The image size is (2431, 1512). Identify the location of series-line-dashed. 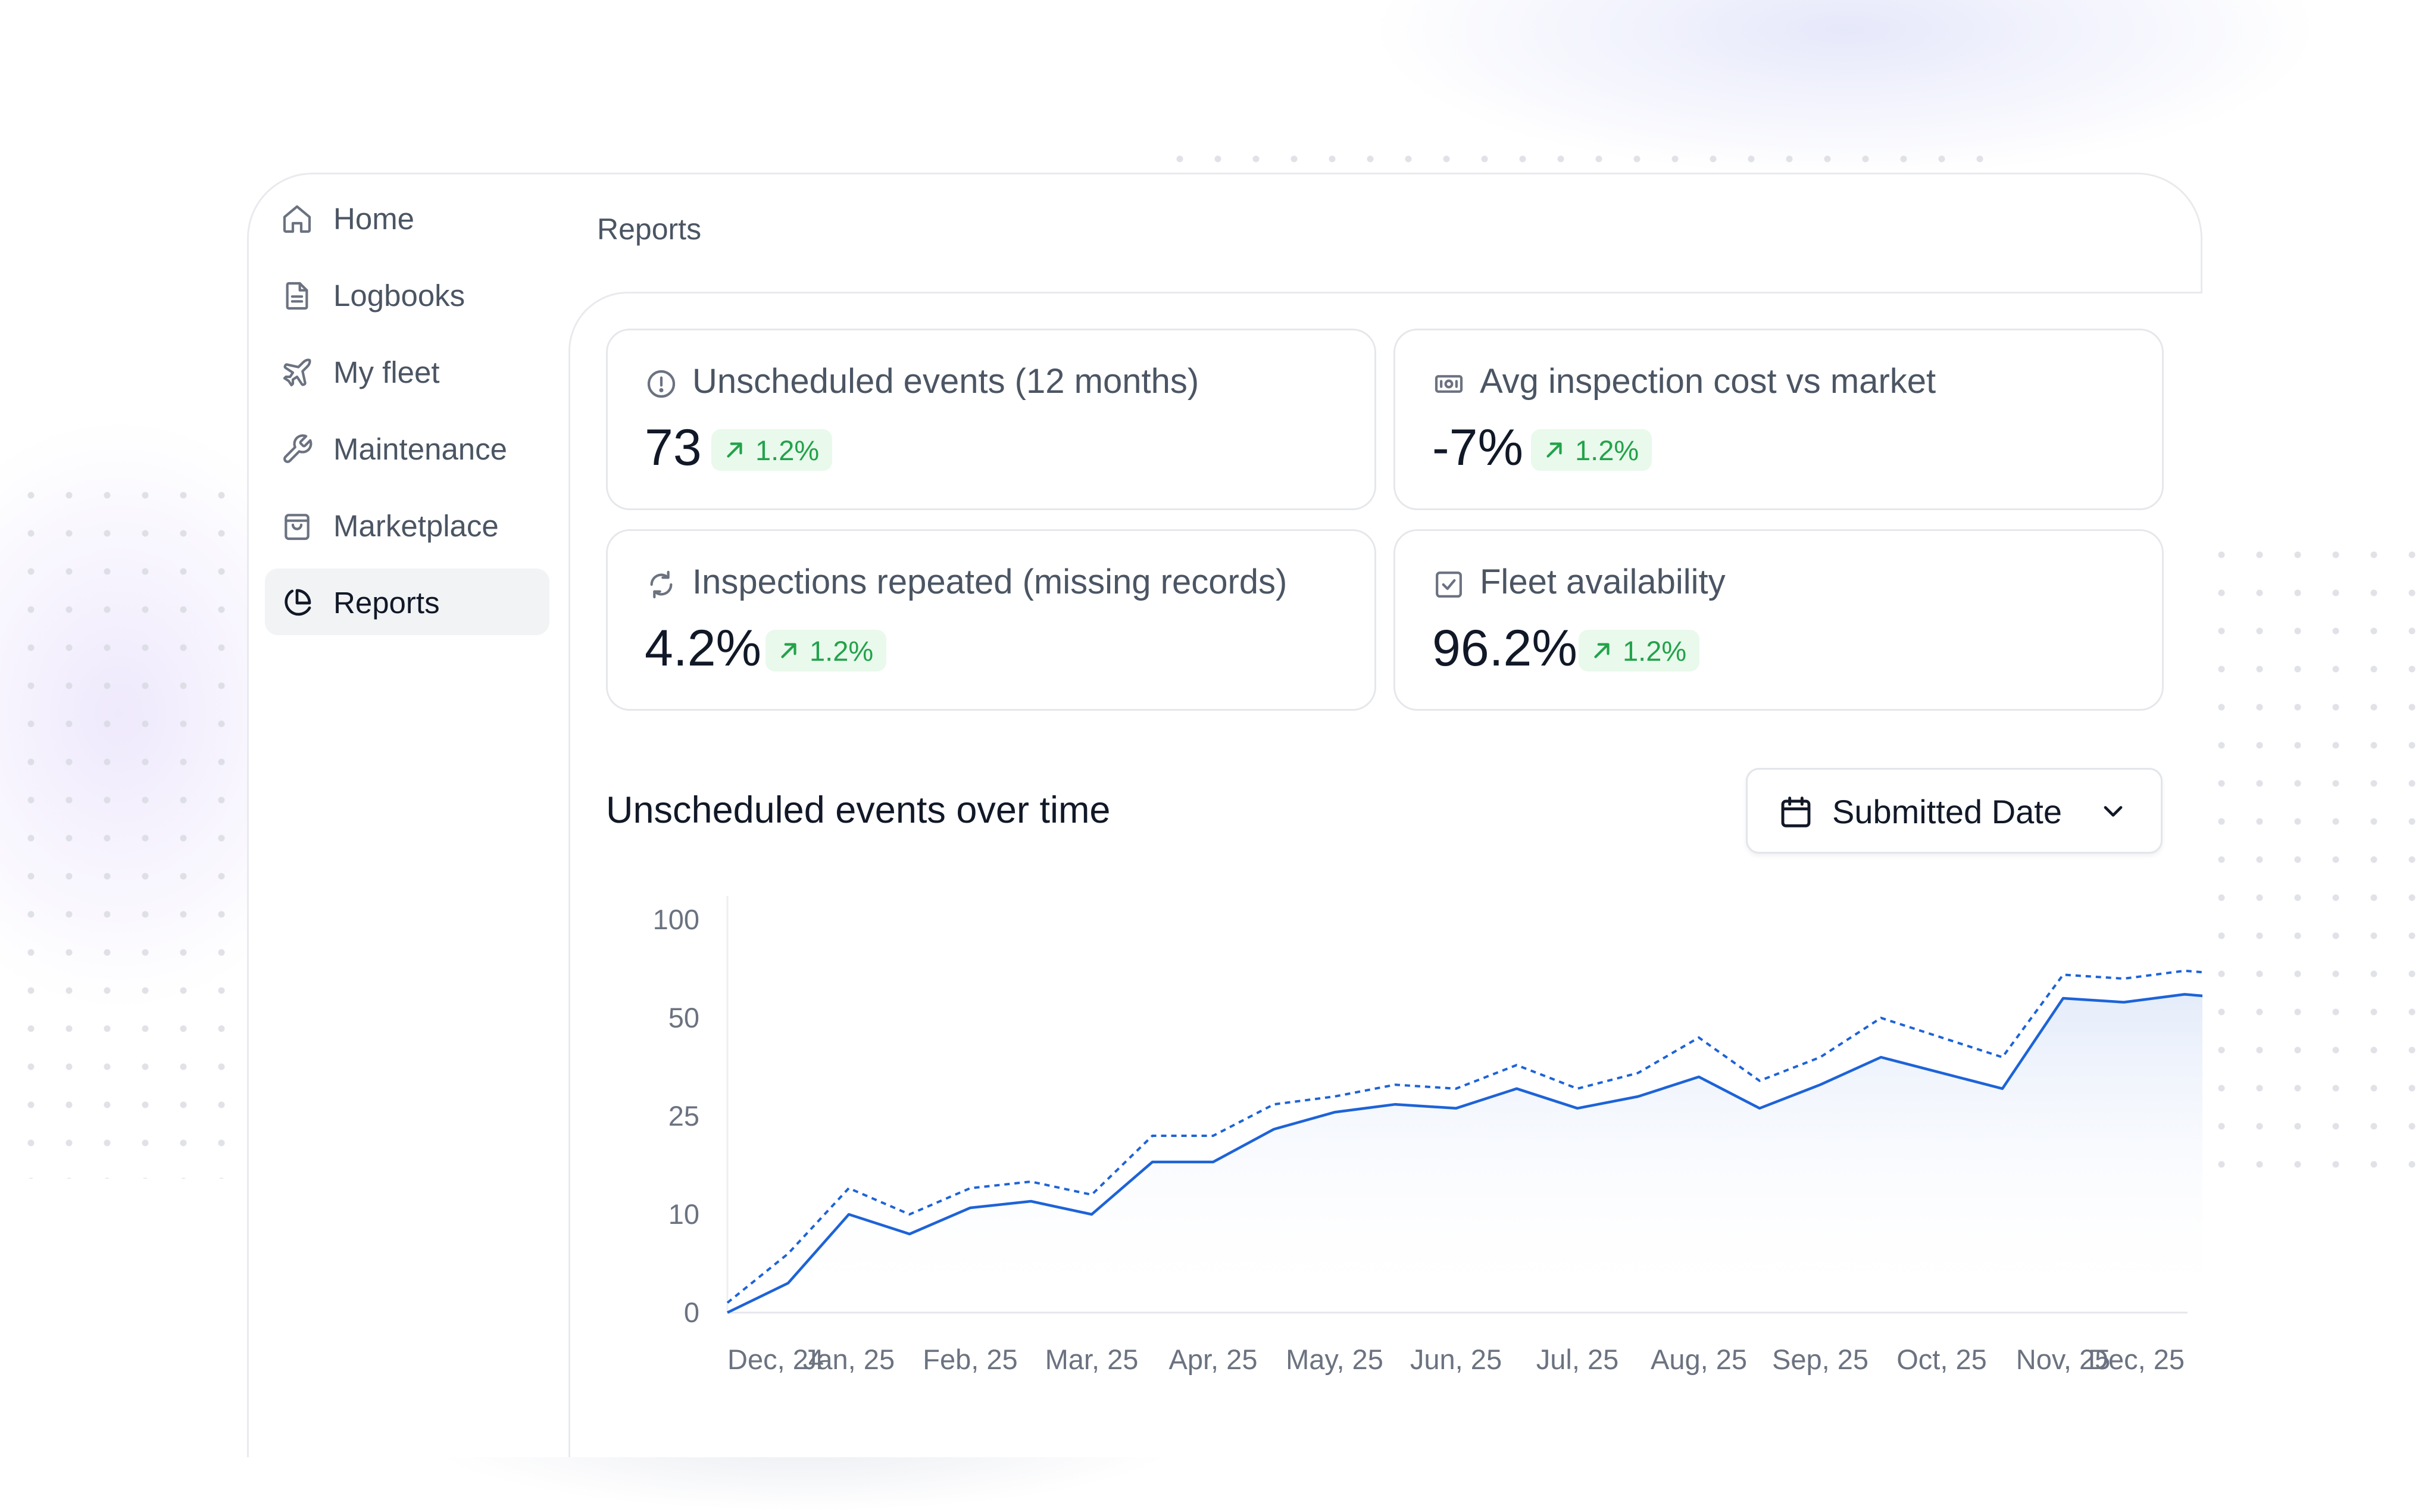
(1464, 1136).